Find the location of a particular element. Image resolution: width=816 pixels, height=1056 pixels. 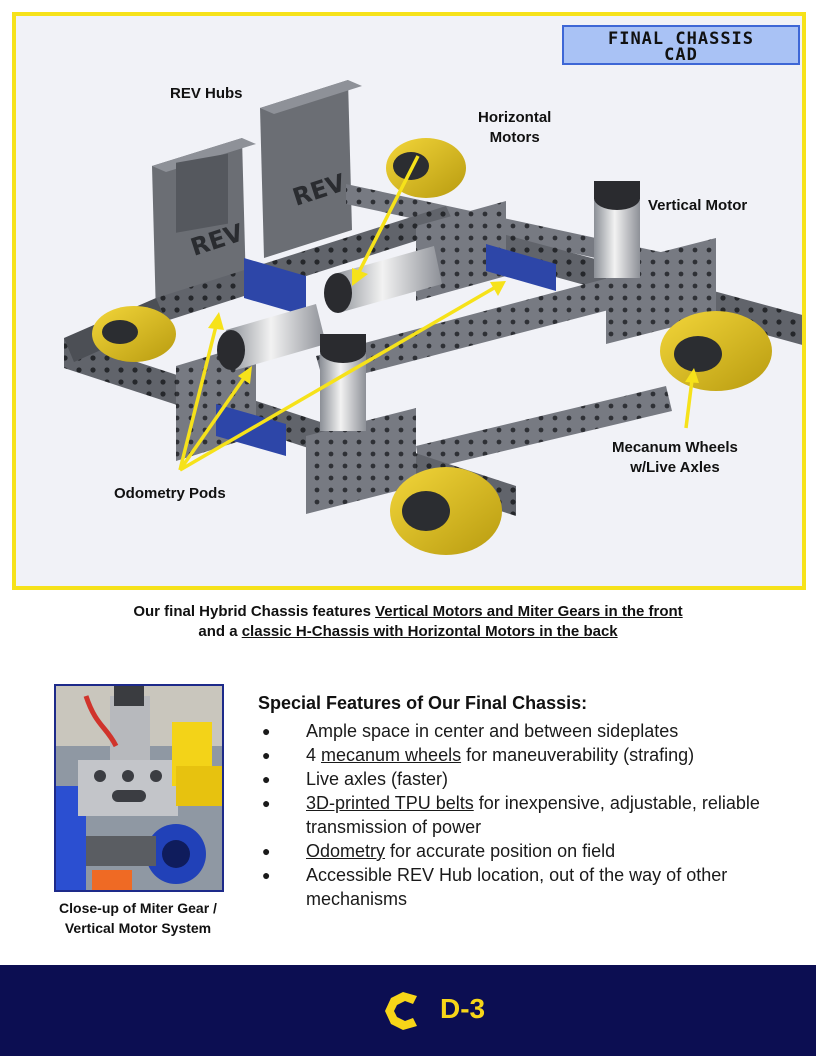

mecanum-wheel-left is located at coordinates (134, 334).